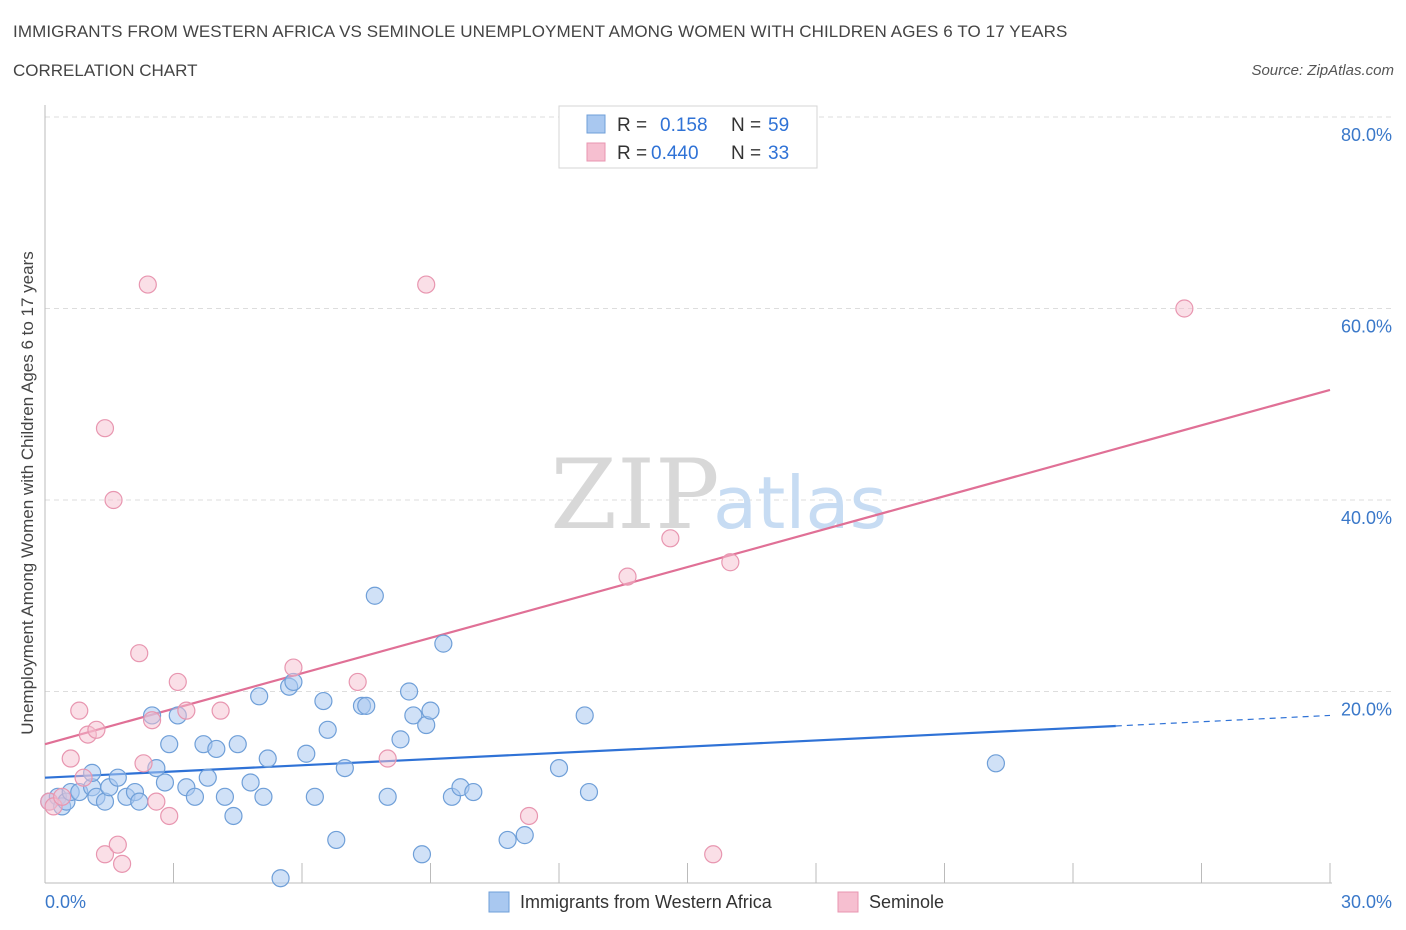  What do you see at coordinates (778, 153) in the screenshot?
I see `legend-n-value-pink: 33` at bounding box center [778, 153].